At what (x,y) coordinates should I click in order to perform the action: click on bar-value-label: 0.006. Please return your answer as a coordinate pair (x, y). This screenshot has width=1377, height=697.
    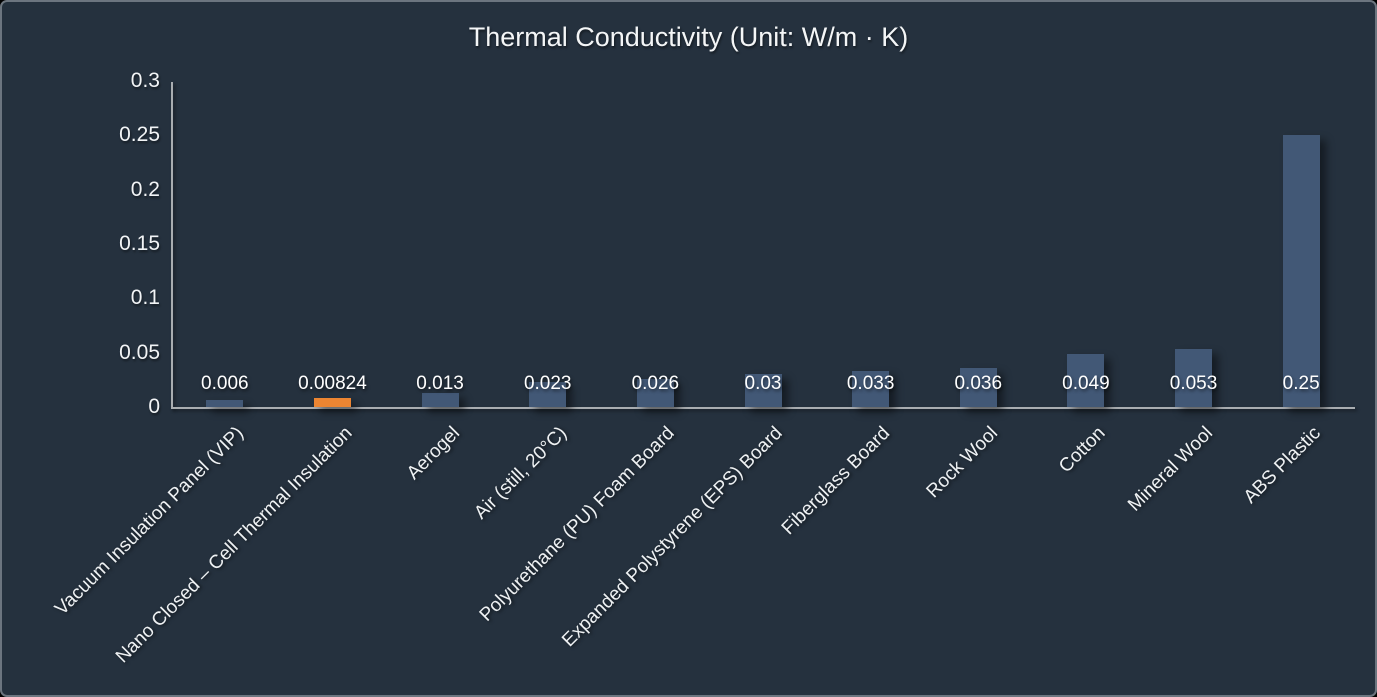
    Looking at the image, I should click on (225, 383).